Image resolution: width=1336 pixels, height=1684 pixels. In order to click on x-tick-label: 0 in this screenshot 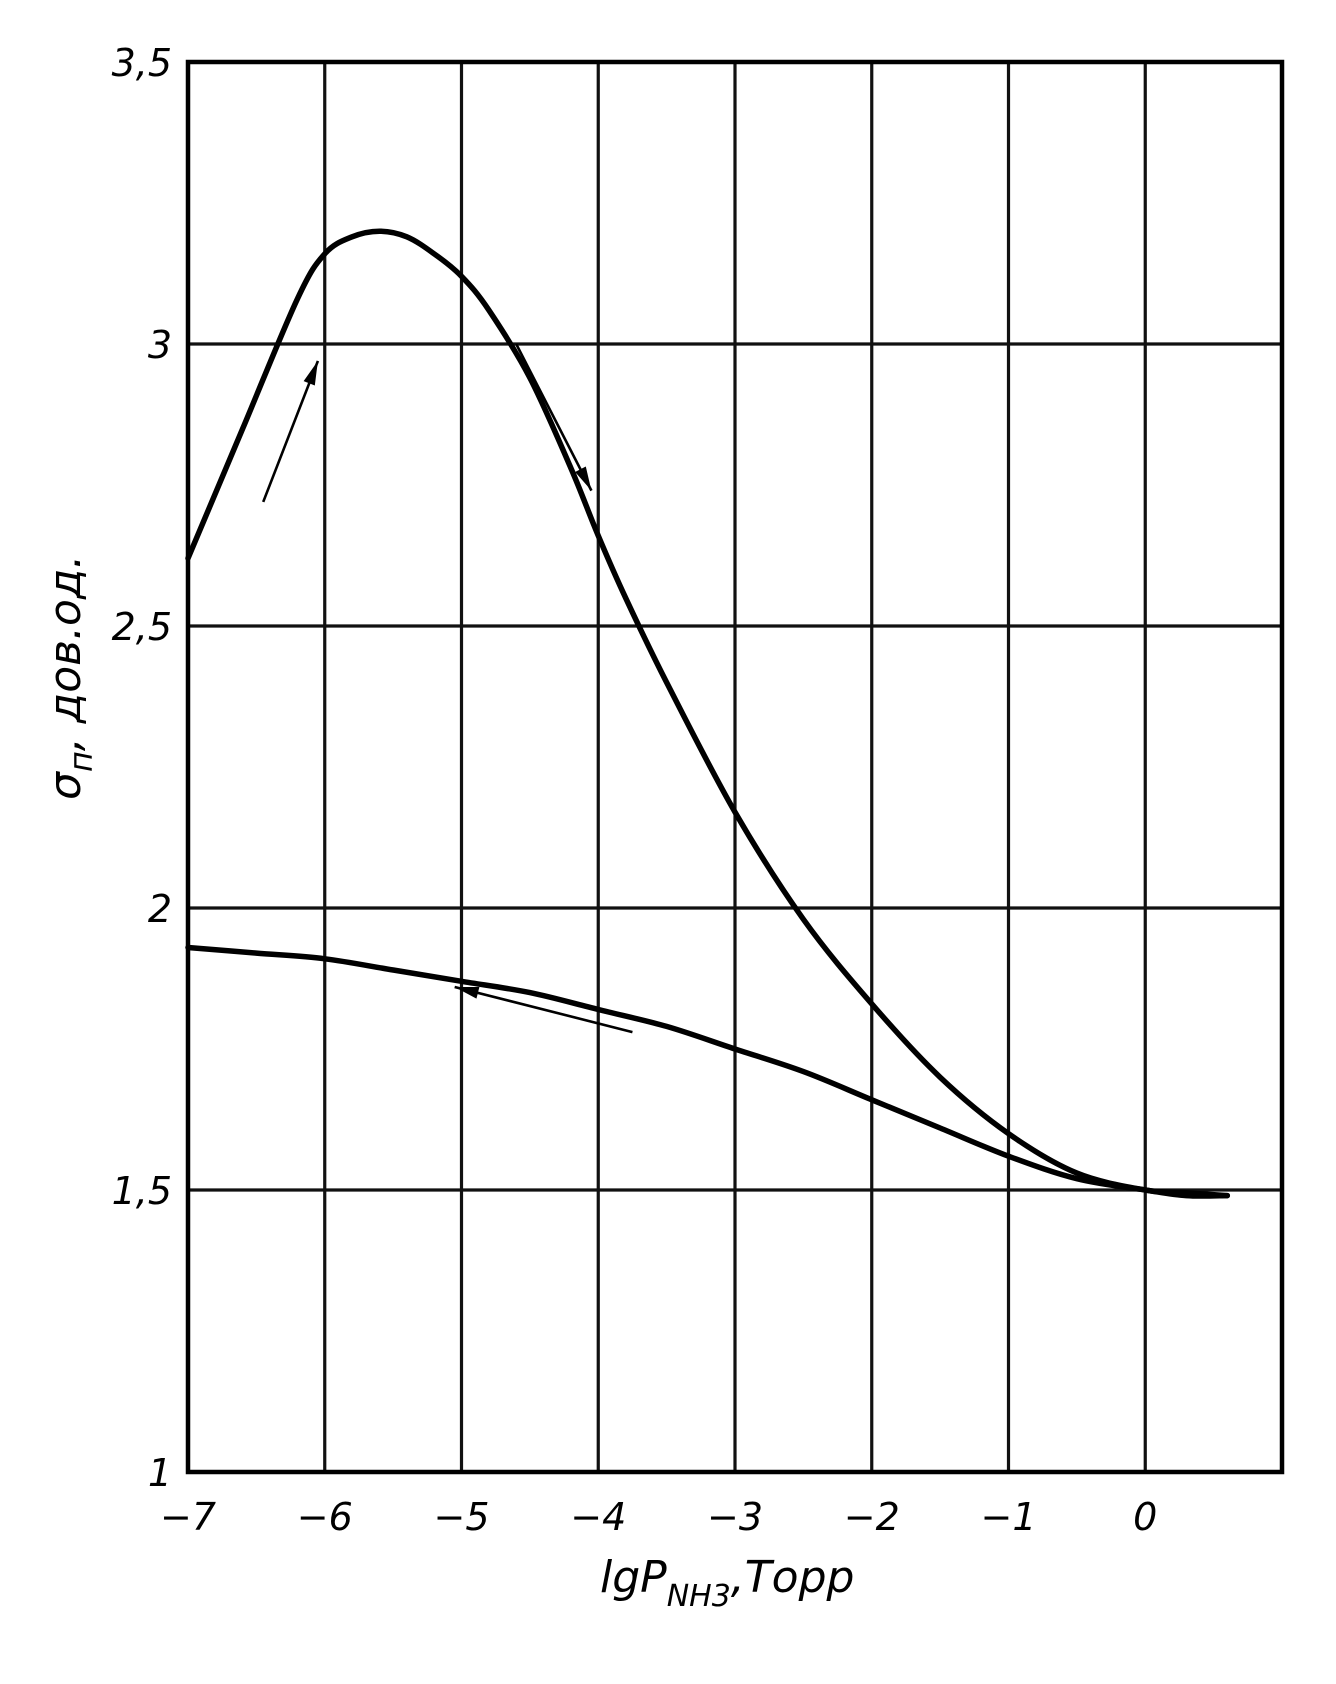, I will do `click(1145, 1517)`.